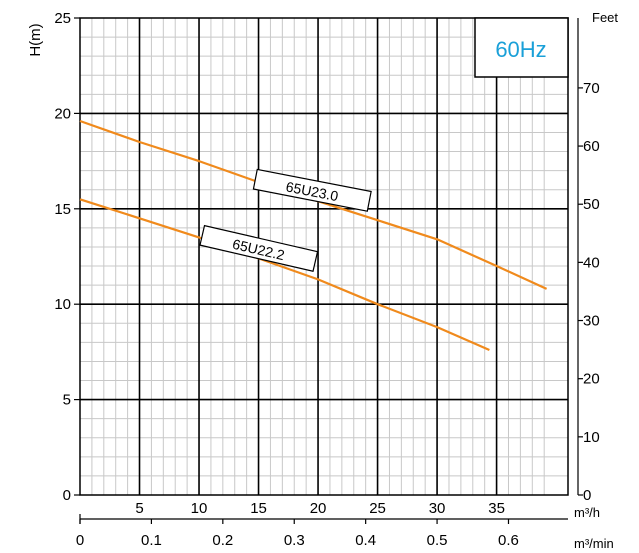 The width and height of the screenshot is (639, 553). I want to click on x-tick-label-secondary: 0, so click(80, 540).